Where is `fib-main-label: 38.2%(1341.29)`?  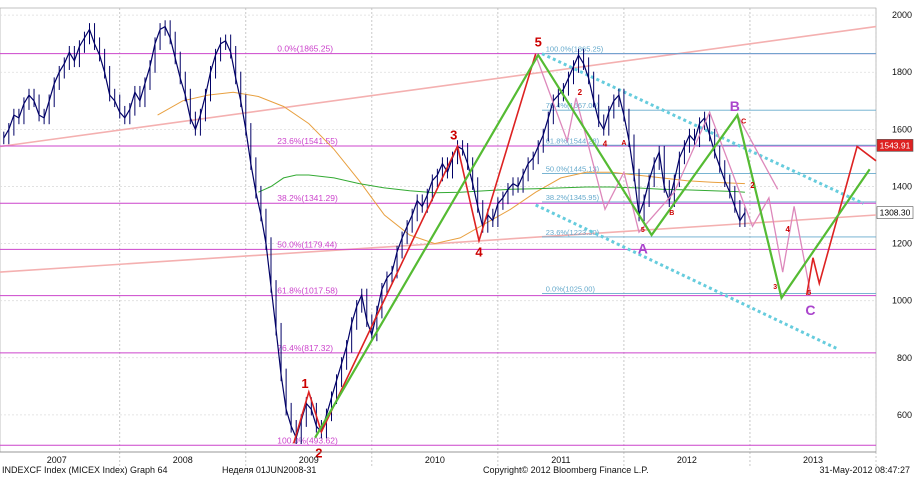 fib-main-label: 38.2%(1341.29) is located at coordinates (307, 198).